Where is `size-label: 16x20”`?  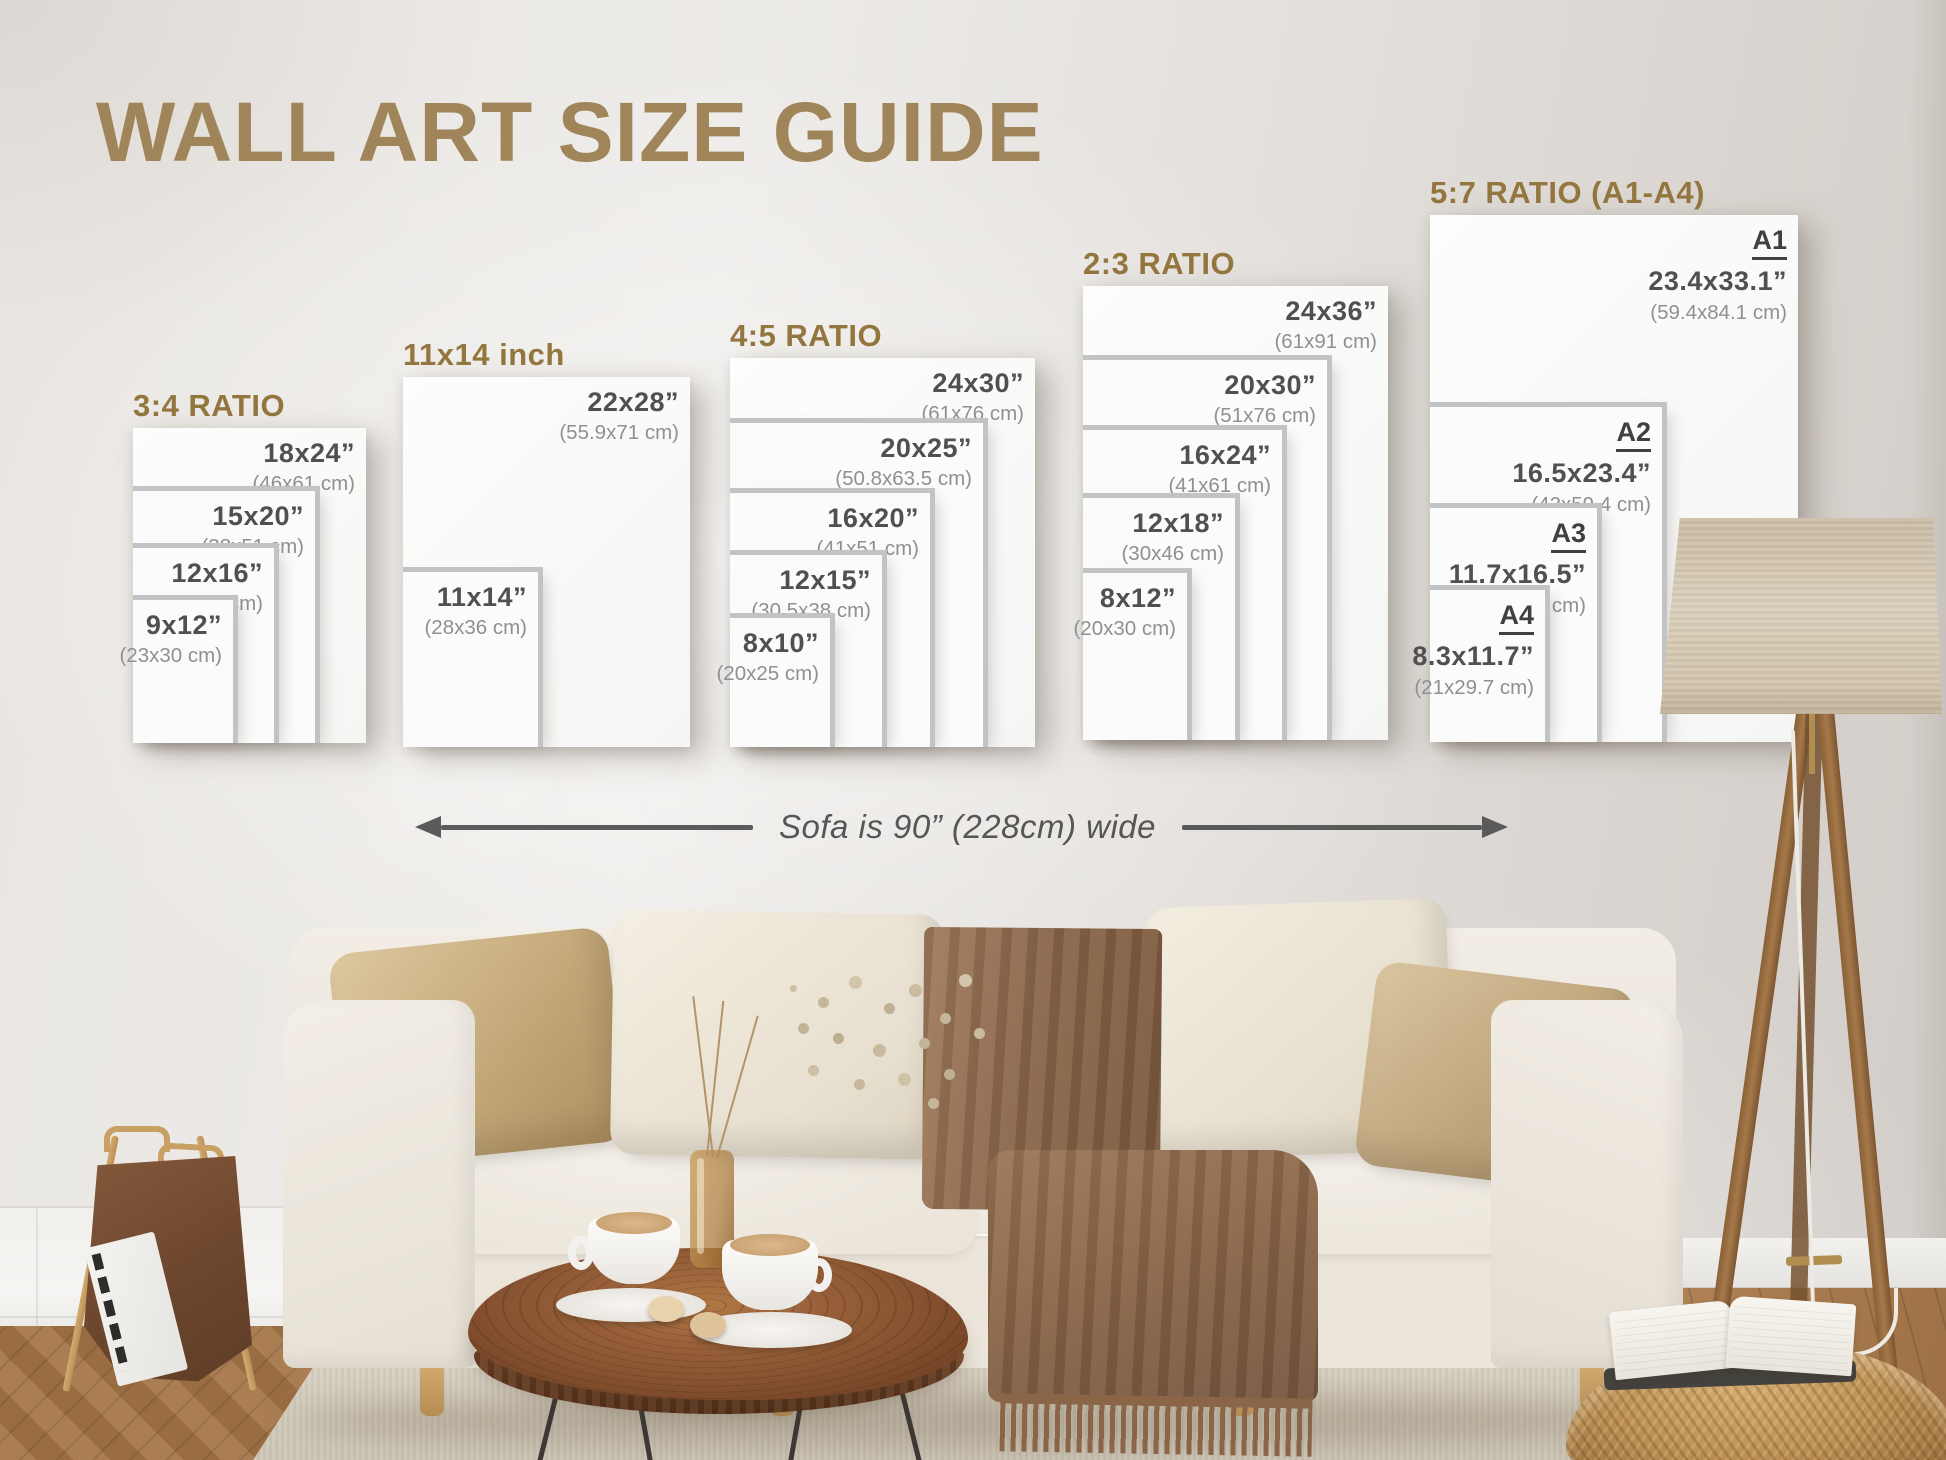 size-label: 16x20” is located at coordinates (873, 518).